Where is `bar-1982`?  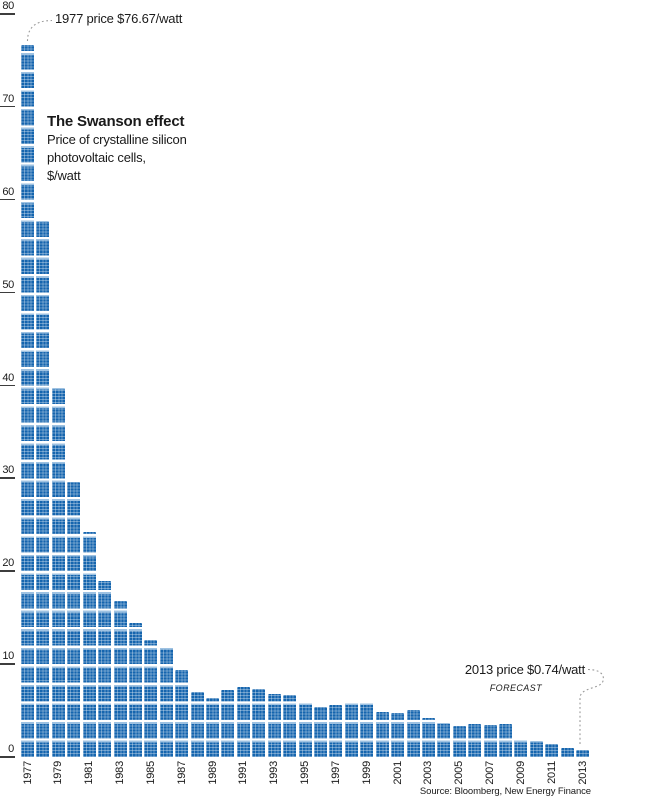 bar-1982 is located at coordinates (105, 668).